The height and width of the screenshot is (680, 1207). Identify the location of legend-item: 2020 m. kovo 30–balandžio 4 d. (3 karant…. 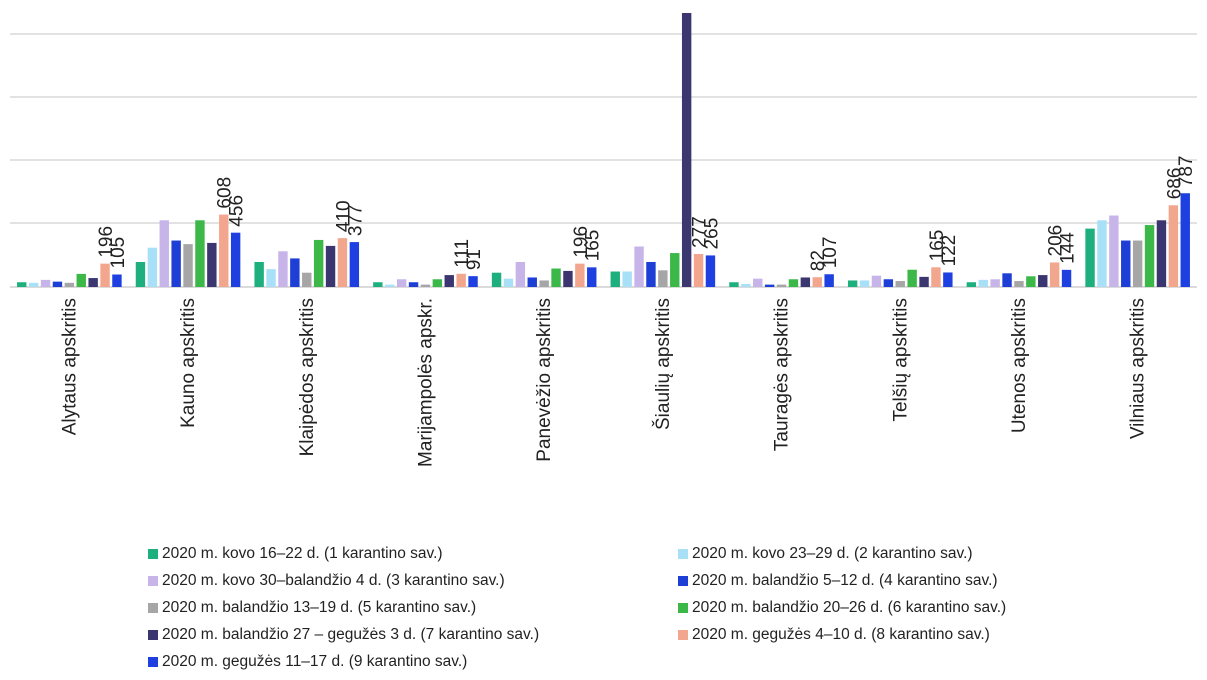
(413, 581).